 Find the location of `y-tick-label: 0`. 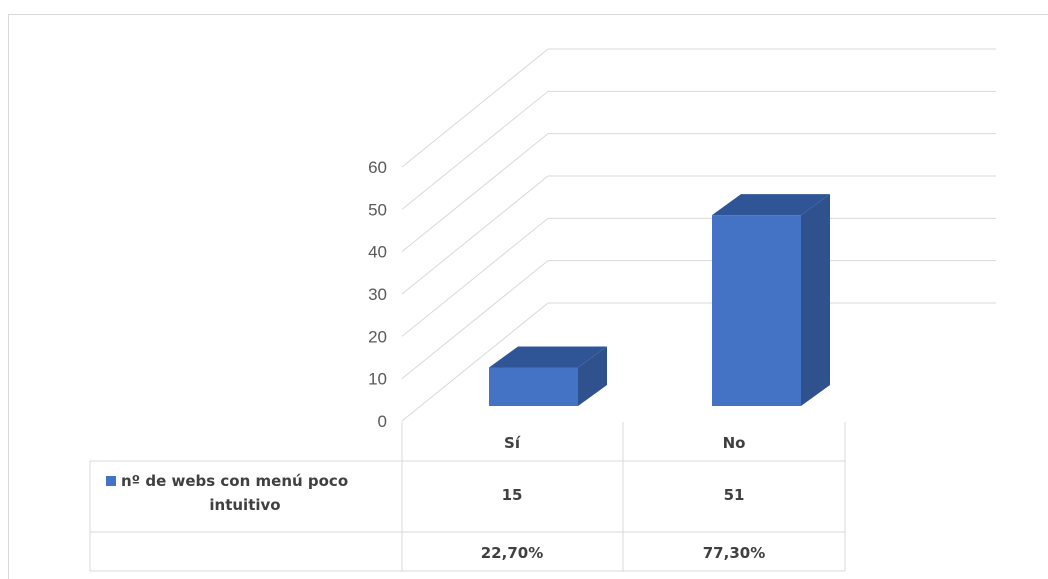

y-tick-label: 0 is located at coordinates (382, 421).